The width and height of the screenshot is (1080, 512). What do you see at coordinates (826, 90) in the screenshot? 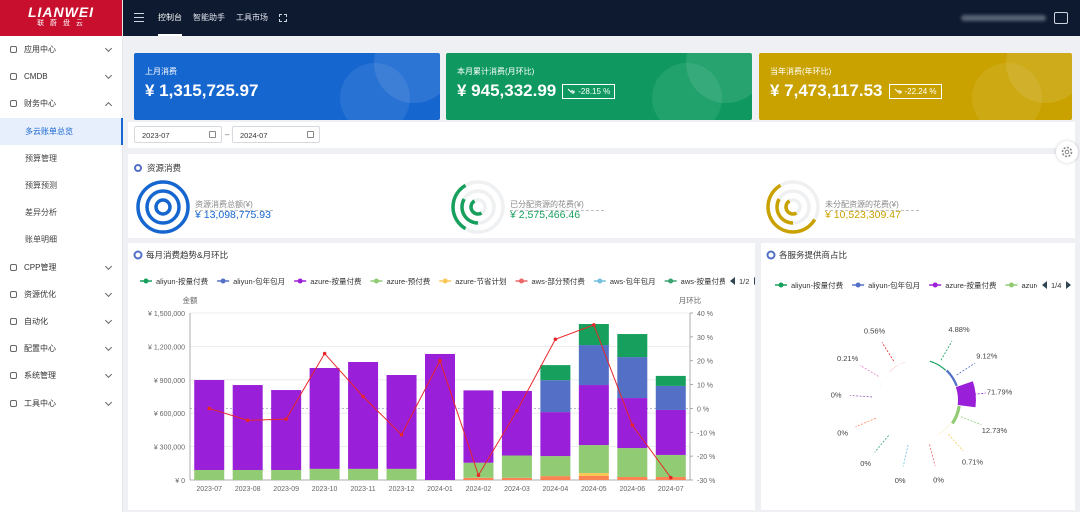
I see `card-value: ¥ 7,473,117.53` at bounding box center [826, 90].